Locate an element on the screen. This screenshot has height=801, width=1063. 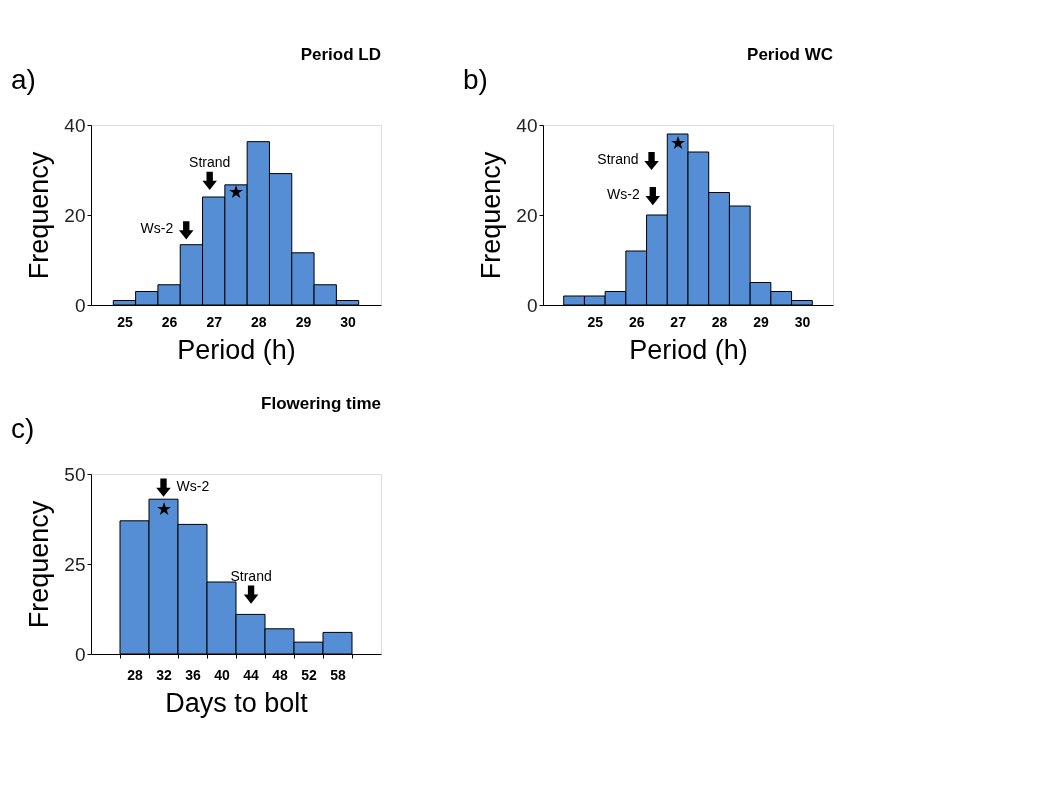
text: c) is located at coordinates (23, 428).